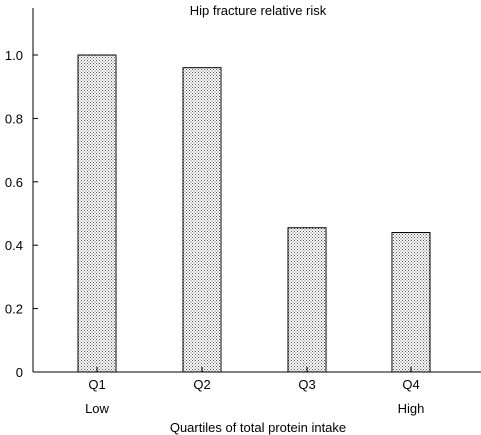 Image resolution: width=481 pixels, height=435 pixels. What do you see at coordinates (258, 10) in the screenshot?
I see `chart-title: Hip fracture relative risk` at bounding box center [258, 10].